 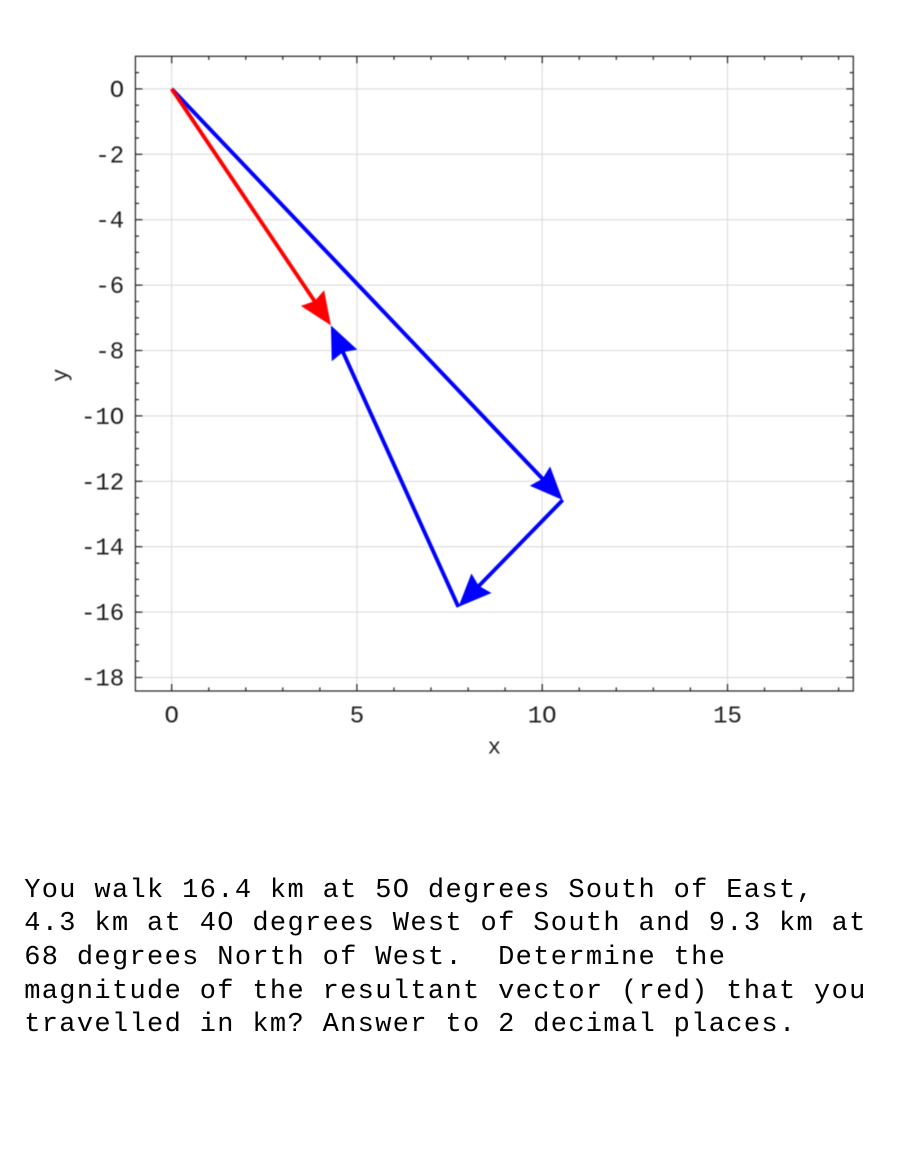 I want to click on svg-text: 1O, so click(x=542, y=716).